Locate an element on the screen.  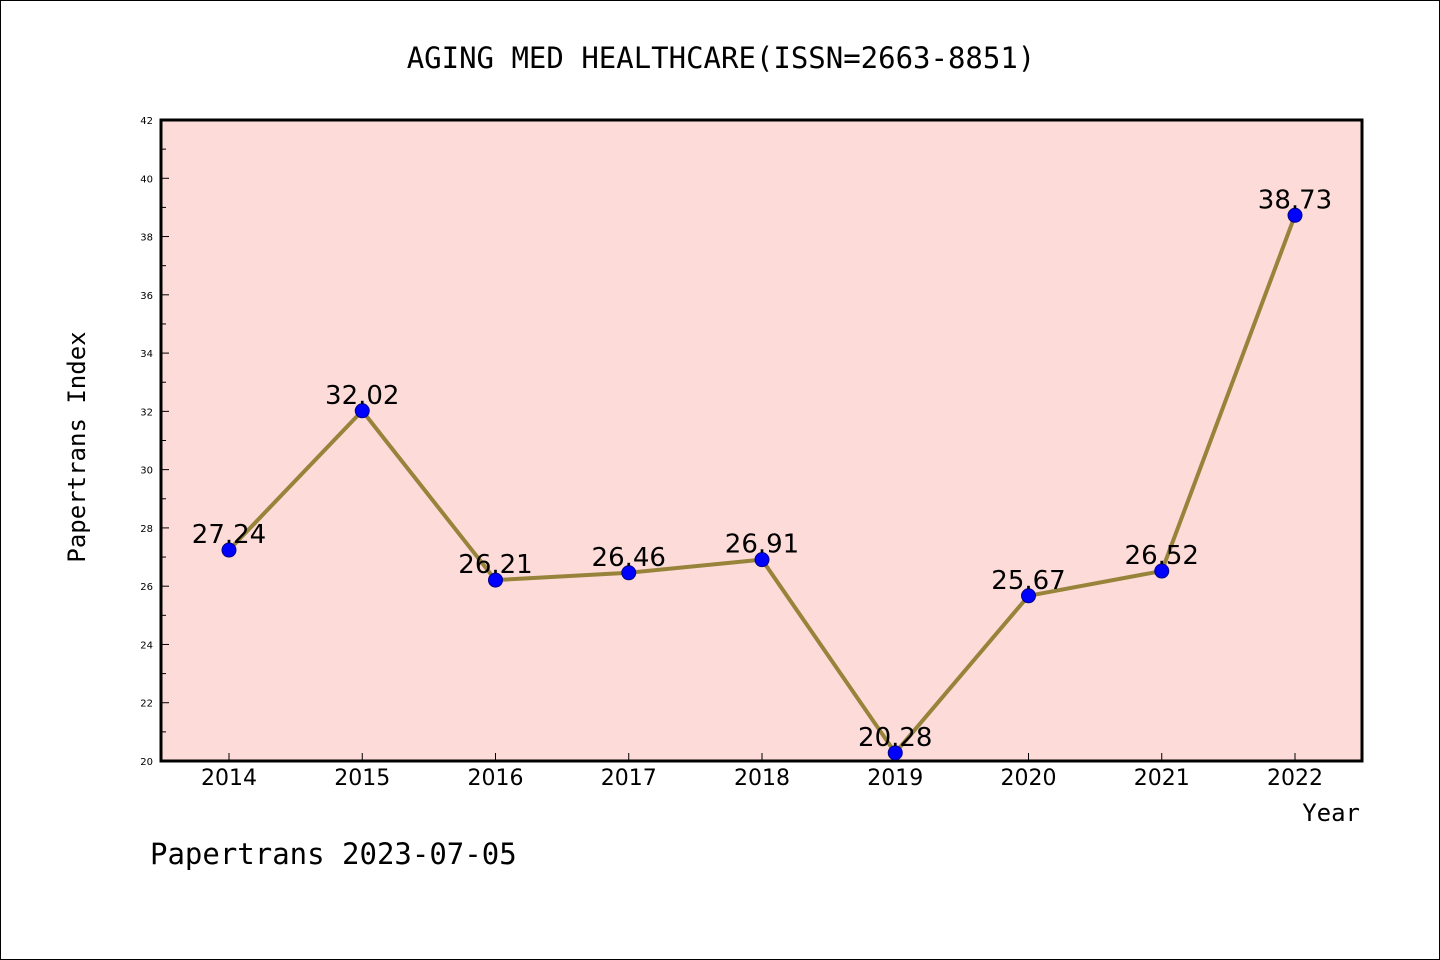
x-tick-label: 2014 is located at coordinates (229, 778).